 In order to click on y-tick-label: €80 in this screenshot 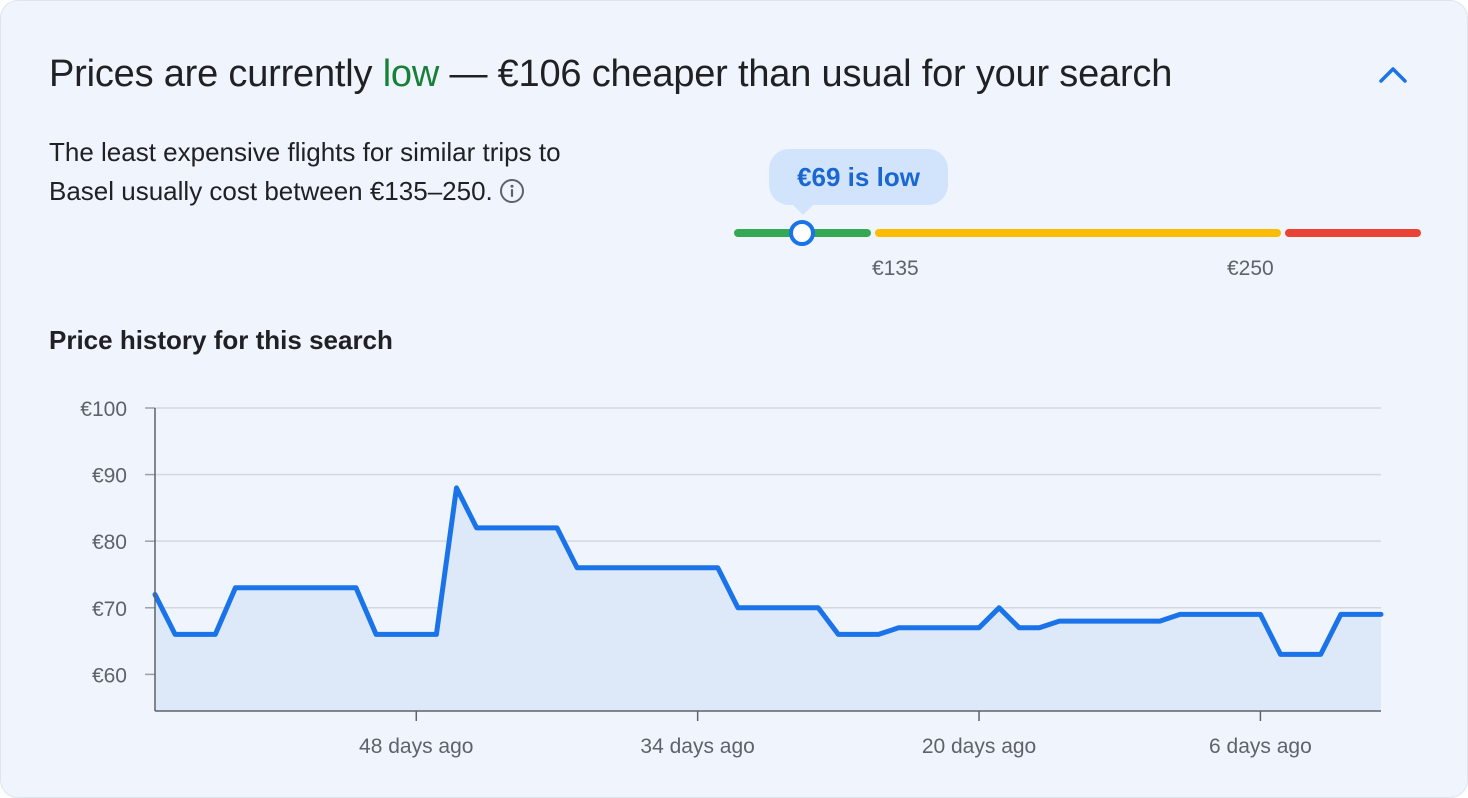, I will do `click(109, 542)`.